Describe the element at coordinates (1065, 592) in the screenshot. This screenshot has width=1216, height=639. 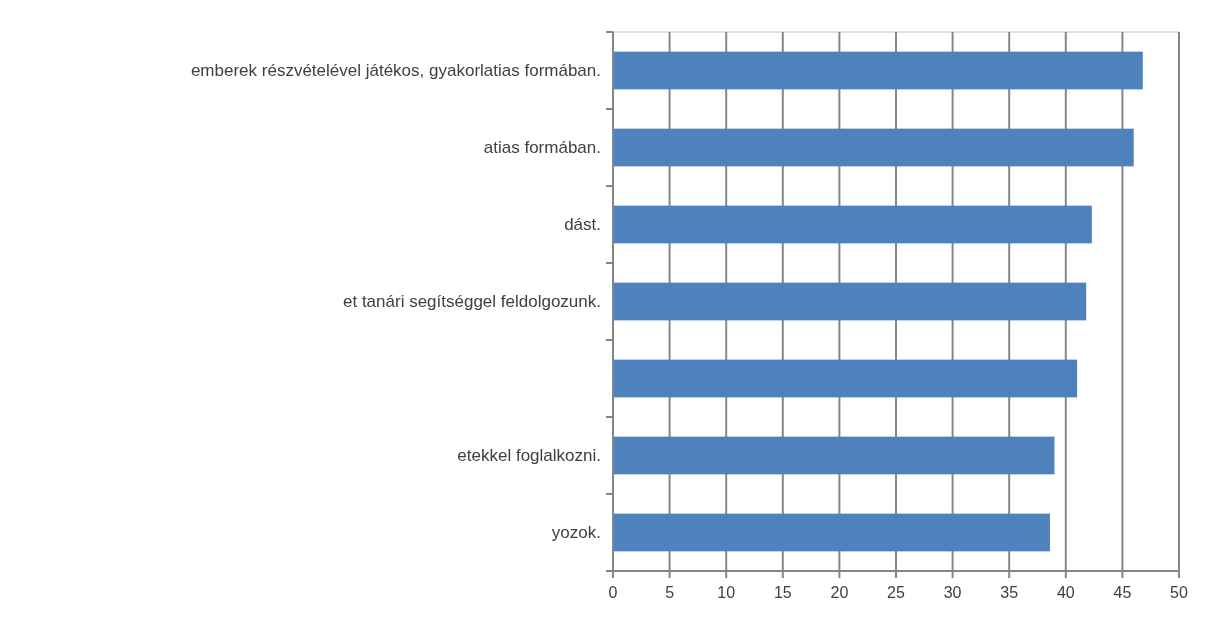
I see `x-tick-label: 40` at that location.